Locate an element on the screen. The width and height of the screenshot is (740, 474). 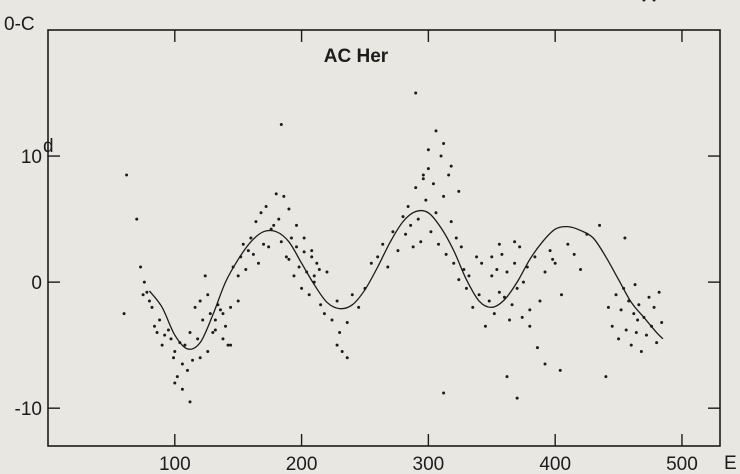
x-tick-label: 100 is located at coordinates (175, 464).